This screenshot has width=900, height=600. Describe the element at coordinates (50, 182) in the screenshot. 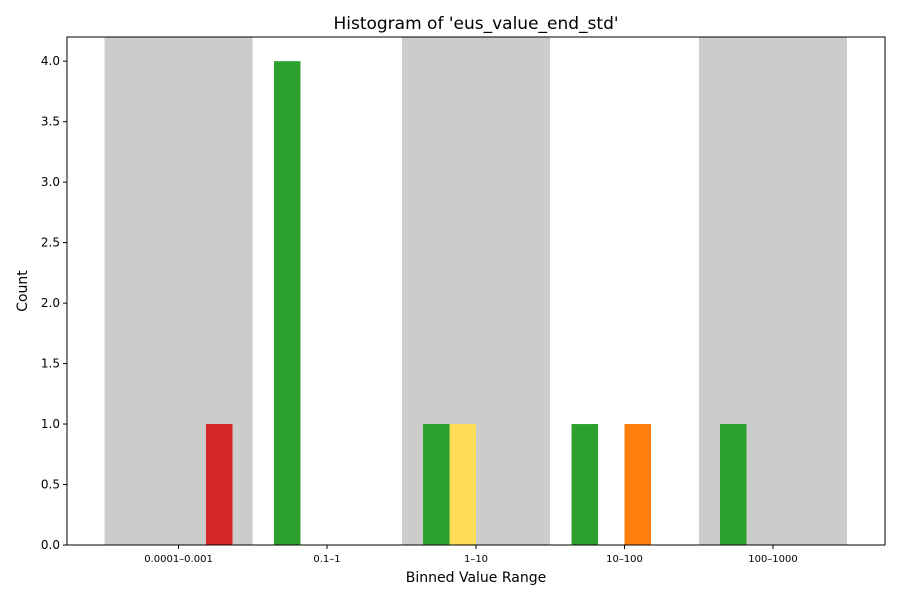

I see `y-tick-label: 3.0` at that location.